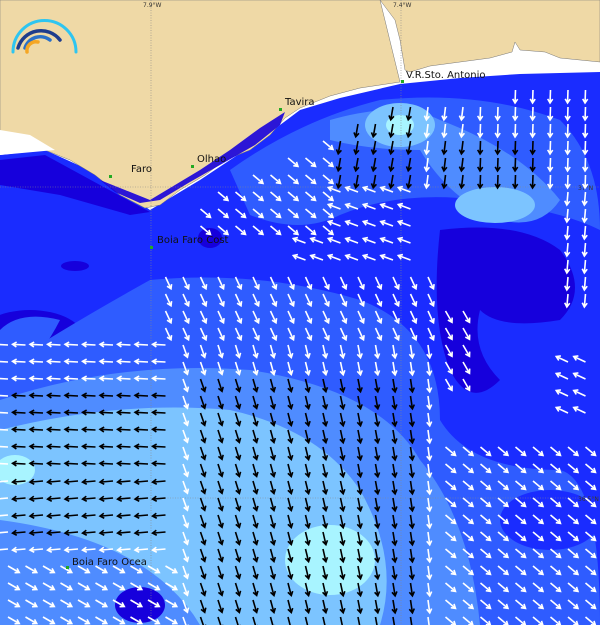 The width and height of the screenshot is (600, 625). Describe the element at coordinates (189, 242) in the screenshot. I see `place-boia-faro-cost: Boia Faro Cost` at that location.